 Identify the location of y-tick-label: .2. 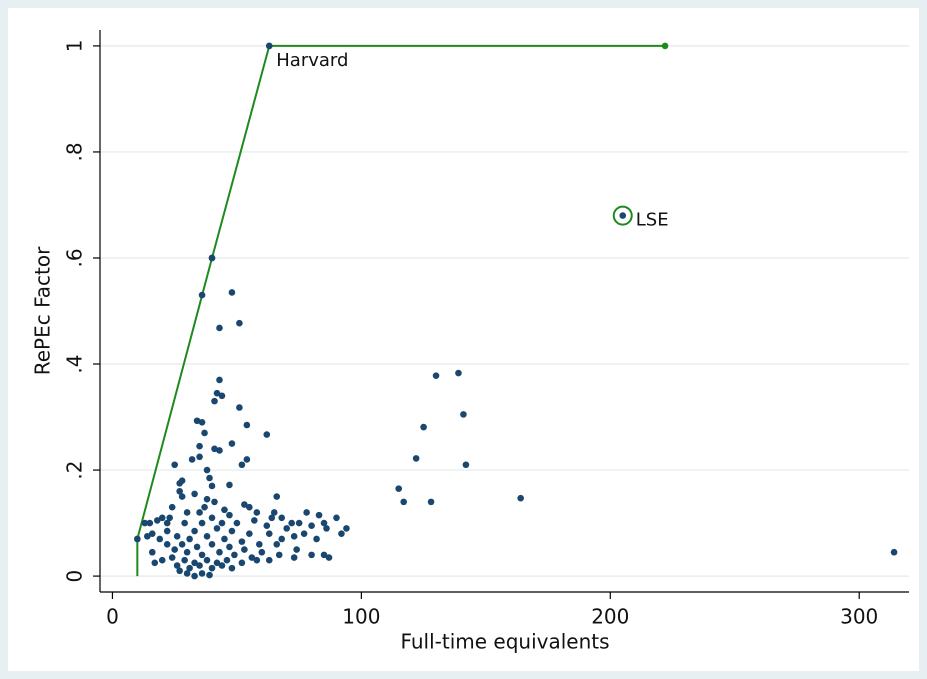
(75, 470).